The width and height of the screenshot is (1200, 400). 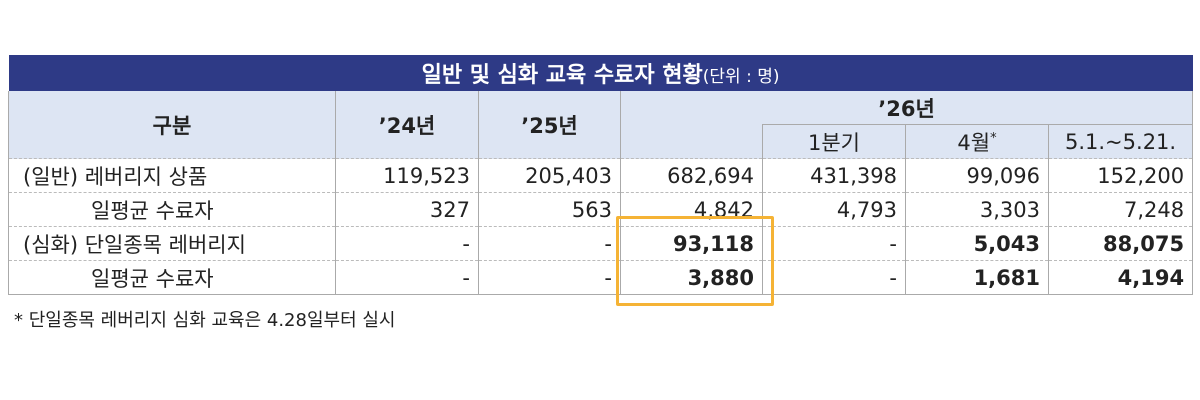 I want to click on table-row: 일평균 수료자 - -3,880-1,681 4,194, so click(x=601, y=277).